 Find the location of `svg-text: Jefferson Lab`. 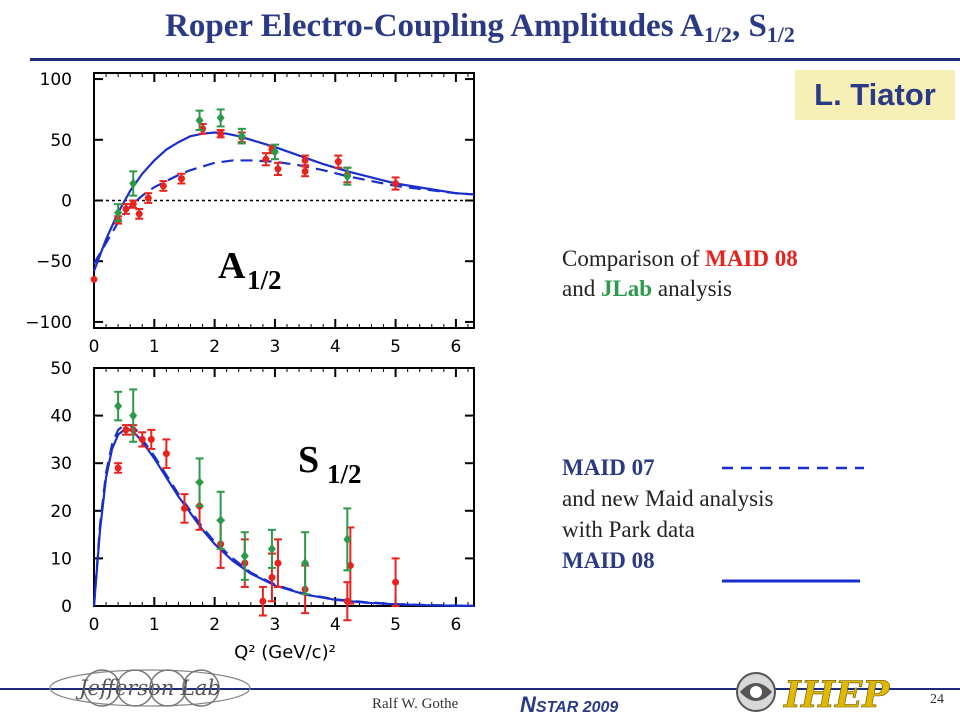

svg-text: Jefferson Lab is located at coordinates (148, 688).